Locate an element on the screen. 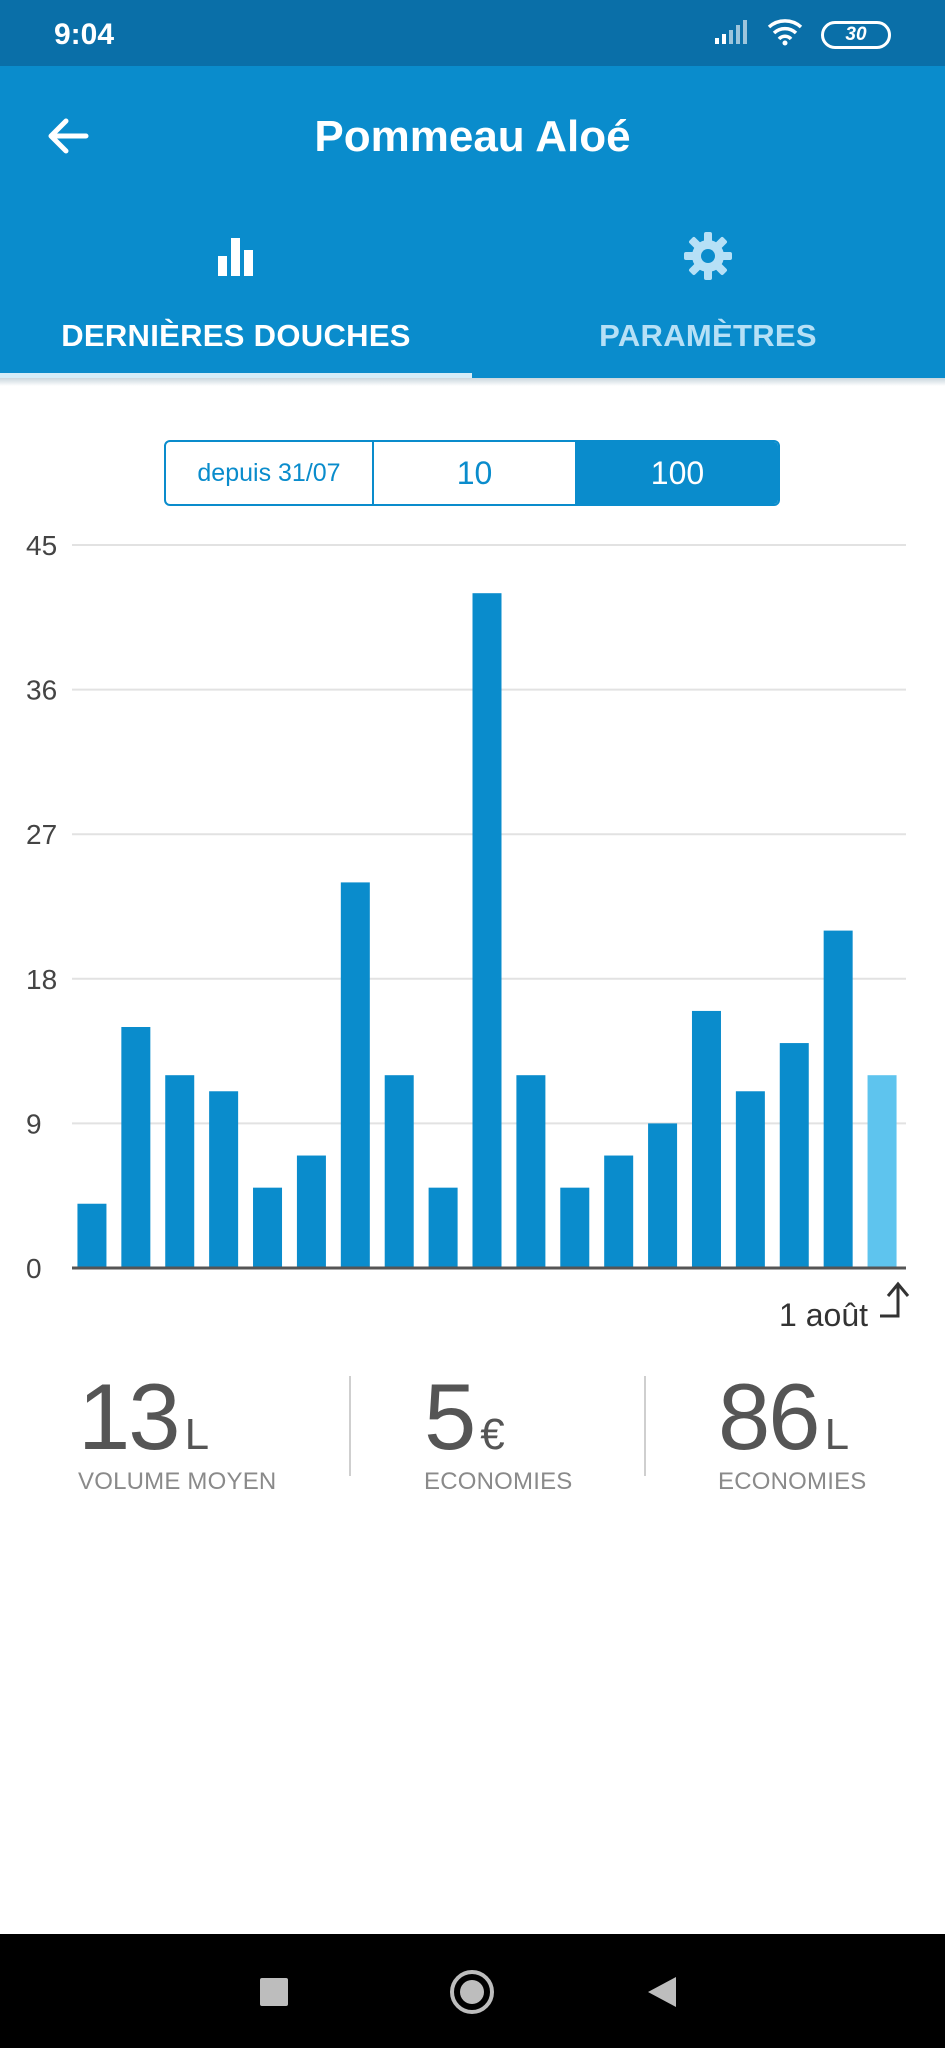 This screenshot has height=2048, width=945. corner-arrow-icon is located at coordinates (895, 1299).